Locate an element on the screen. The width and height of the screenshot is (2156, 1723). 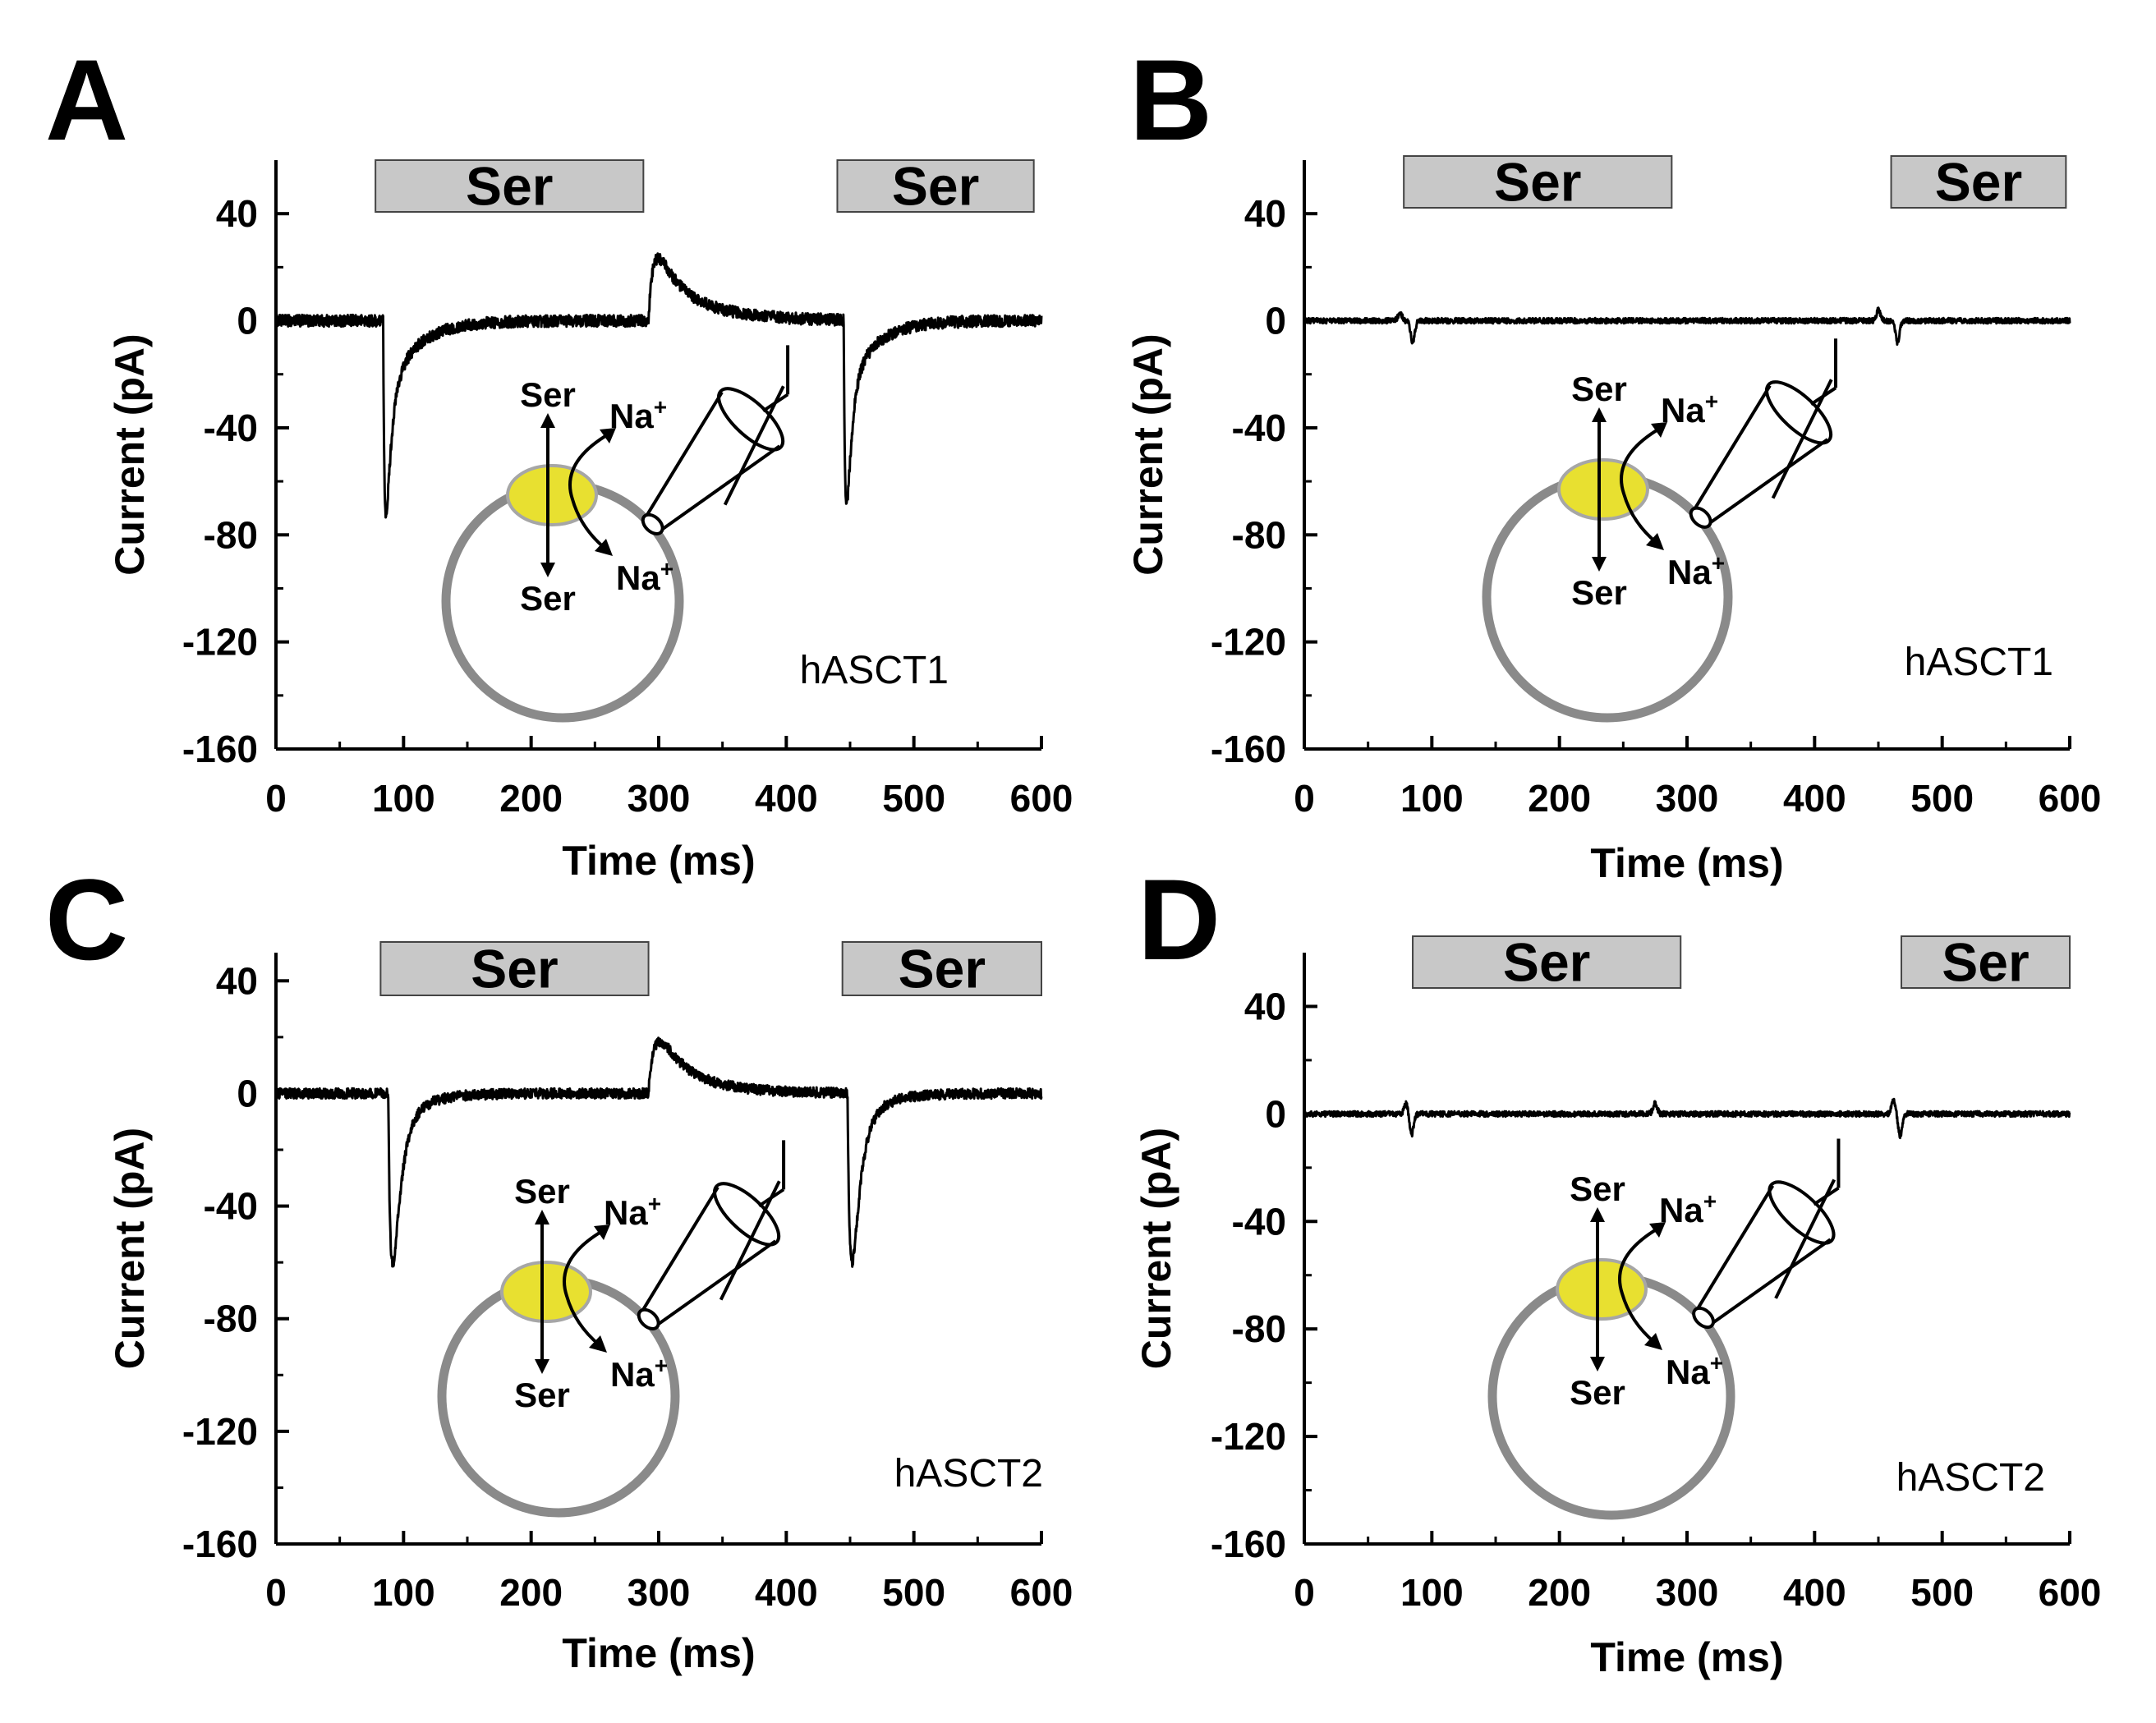
panel-letter: D is located at coordinates (1179, 919).